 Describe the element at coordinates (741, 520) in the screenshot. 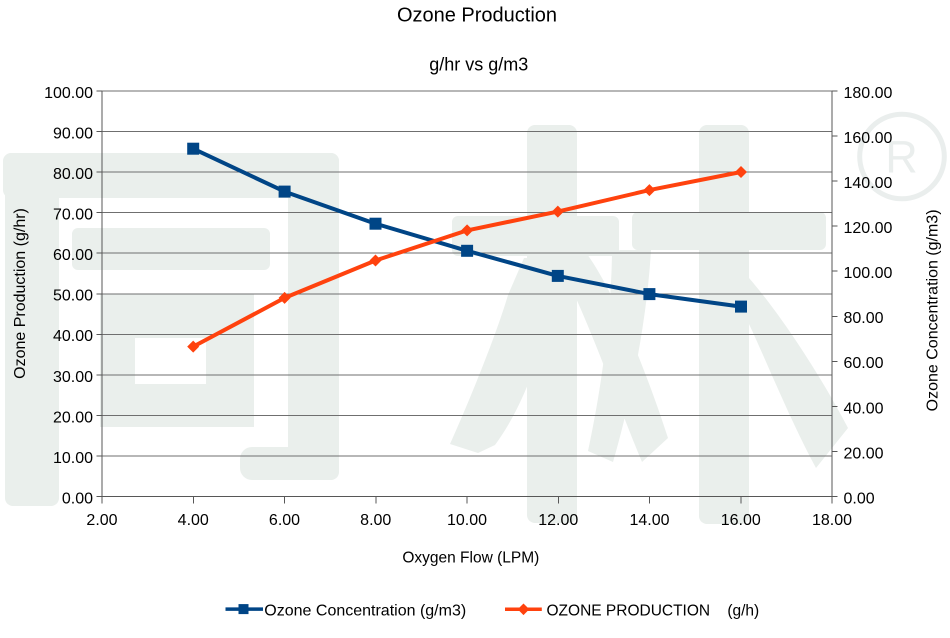

I see `svg-text: 16.00` at that location.